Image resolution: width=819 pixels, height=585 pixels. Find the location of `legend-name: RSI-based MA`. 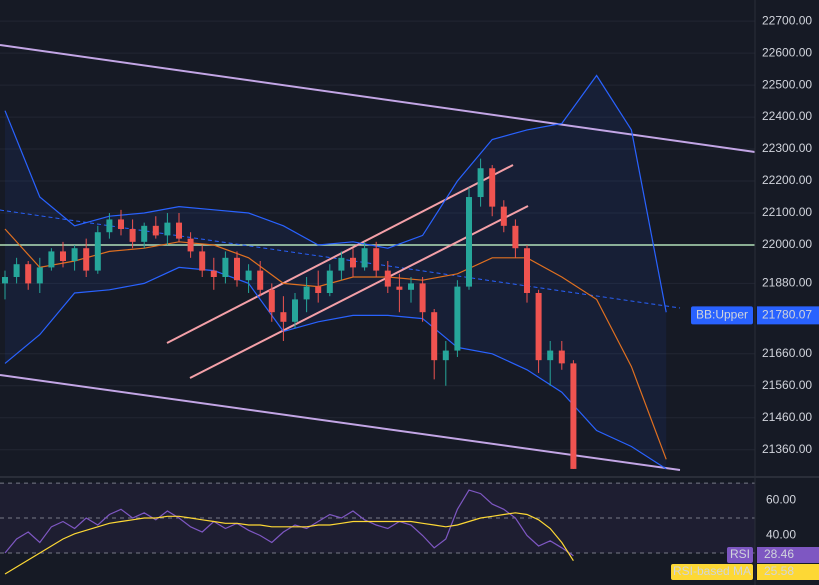

legend-name: RSI-based MA is located at coordinates (712, 571).